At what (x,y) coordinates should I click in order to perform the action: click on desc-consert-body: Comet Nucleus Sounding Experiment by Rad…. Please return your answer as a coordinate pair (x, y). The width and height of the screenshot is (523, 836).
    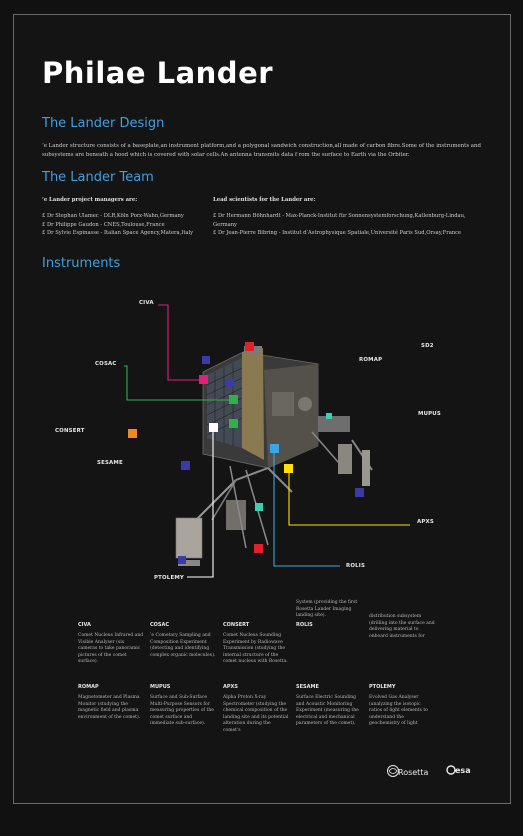
    Looking at the image, I should click on (255, 649).